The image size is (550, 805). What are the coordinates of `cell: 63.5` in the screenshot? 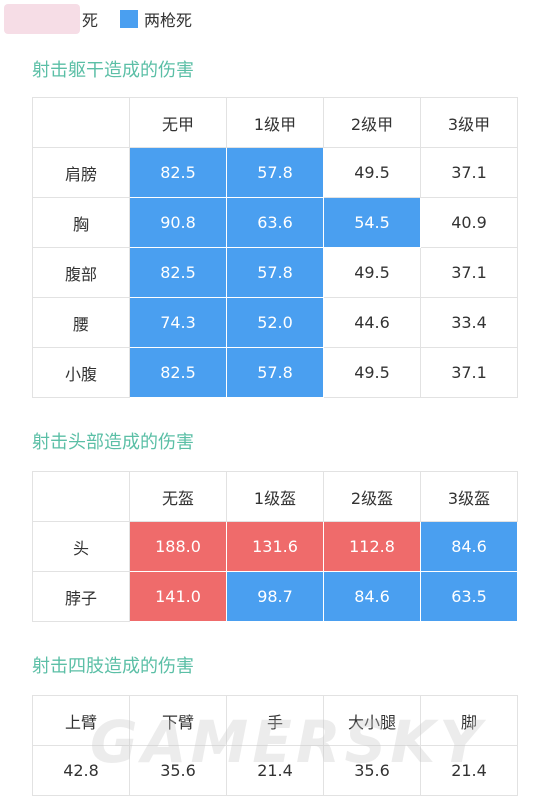 It's located at (469, 596).